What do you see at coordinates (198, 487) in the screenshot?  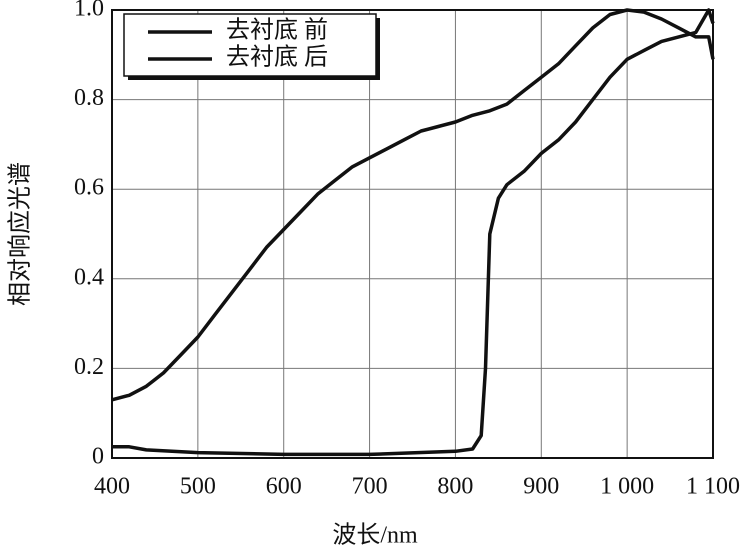 I see `x-tick-label: 500` at bounding box center [198, 487].